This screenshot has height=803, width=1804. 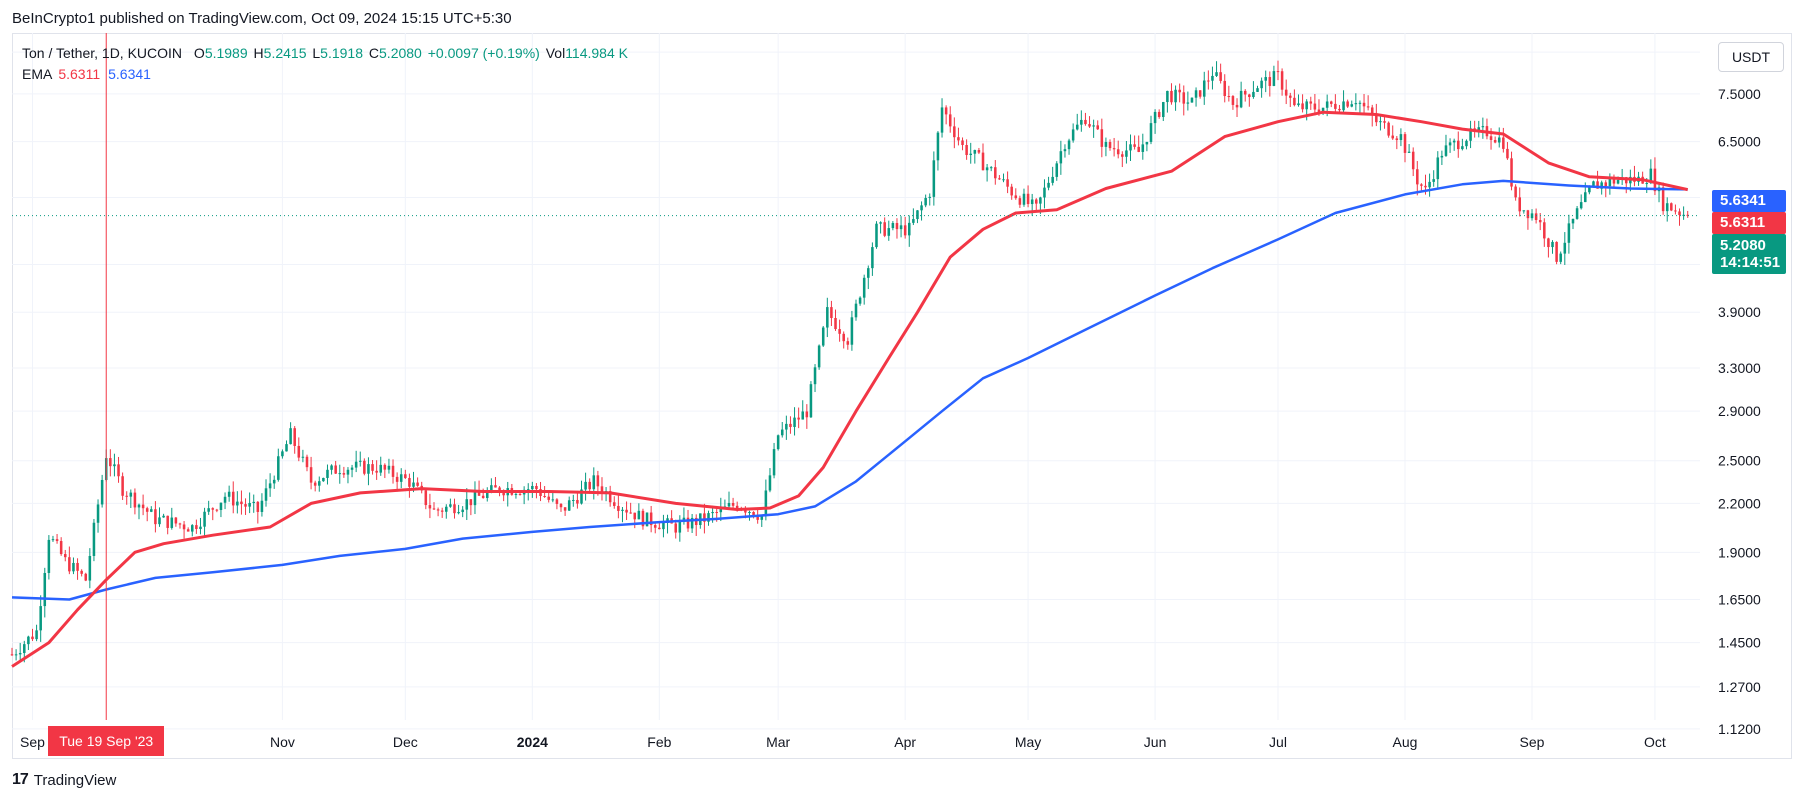 I want to click on ema-legend: EMA 5.6311 5.6341, so click(x=86, y=74).